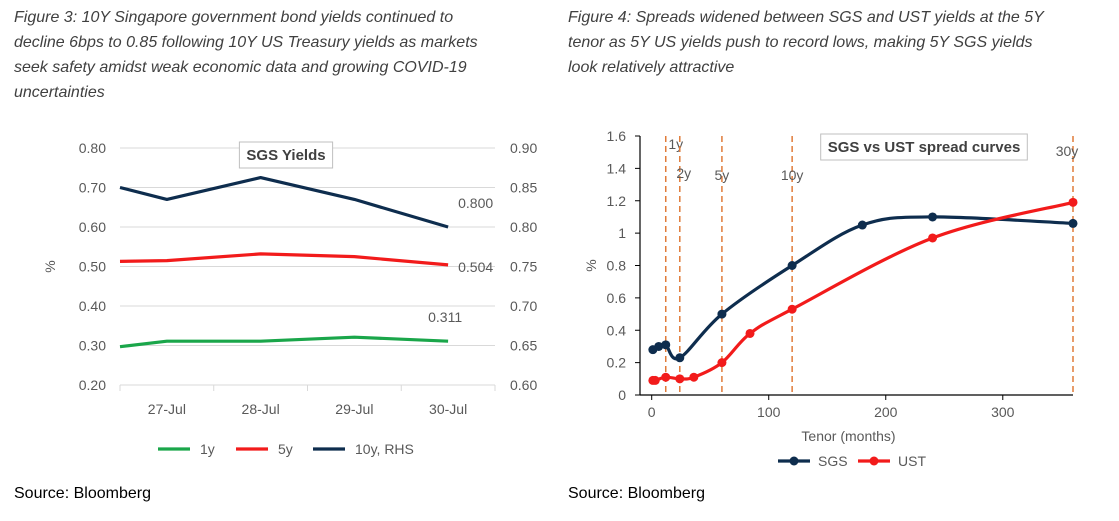  Describe the element at coordinates (523, 267) in the screenshot. I see `y2-tick-label: 0.75` at that location.